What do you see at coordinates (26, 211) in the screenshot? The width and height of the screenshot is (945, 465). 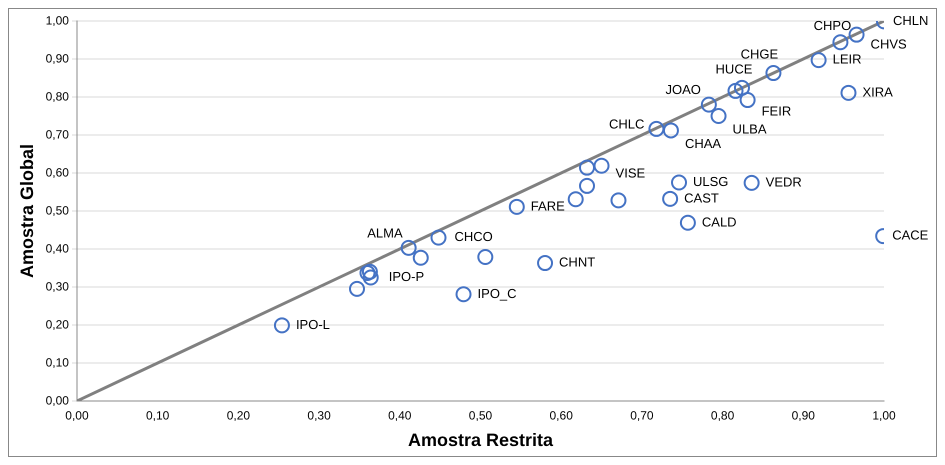 I see `y-axis-title: Amostra Global` at bounding box center [26, 211].